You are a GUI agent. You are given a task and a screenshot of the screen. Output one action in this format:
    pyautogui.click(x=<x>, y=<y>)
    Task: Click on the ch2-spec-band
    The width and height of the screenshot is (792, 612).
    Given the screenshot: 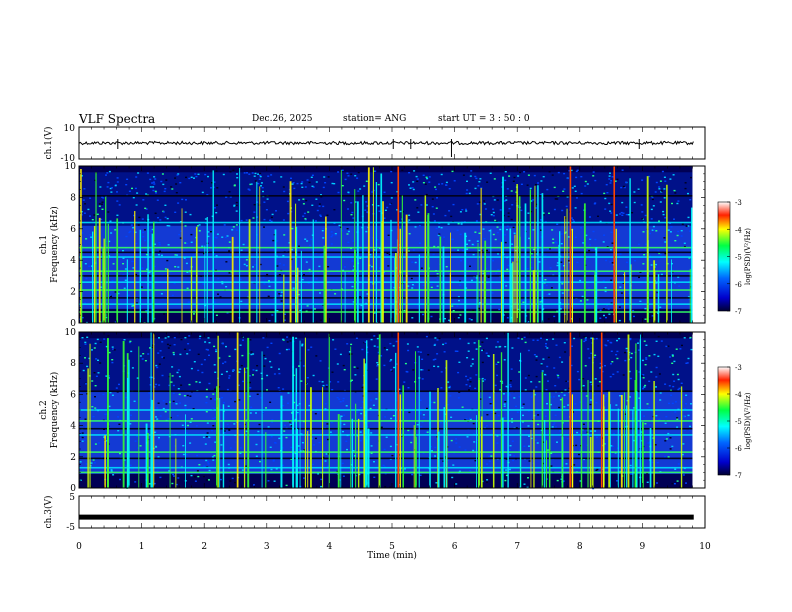 What is the action you would take?
    pyautogui.click(x=386, y=391)
    